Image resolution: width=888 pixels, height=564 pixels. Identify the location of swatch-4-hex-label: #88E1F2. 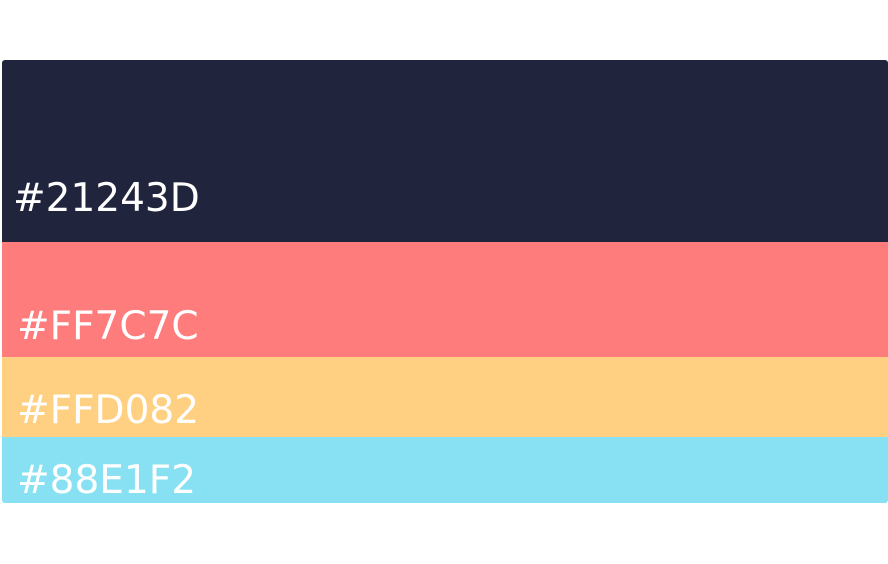
(107, 480).